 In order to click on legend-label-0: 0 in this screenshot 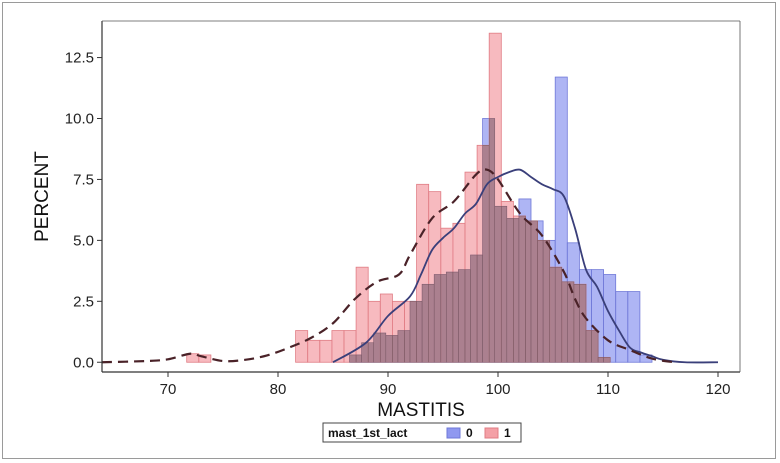, I will do `click(469, 433)`.